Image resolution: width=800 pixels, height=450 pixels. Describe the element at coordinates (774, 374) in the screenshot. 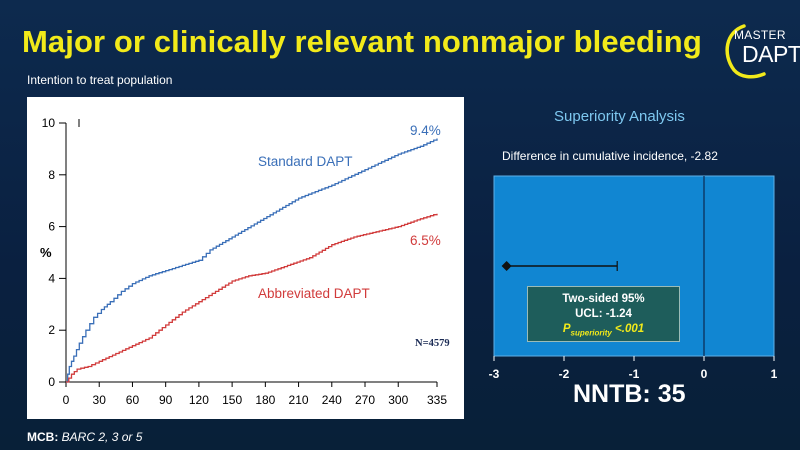

I see `forest-x-tick-label: 1` at that location.